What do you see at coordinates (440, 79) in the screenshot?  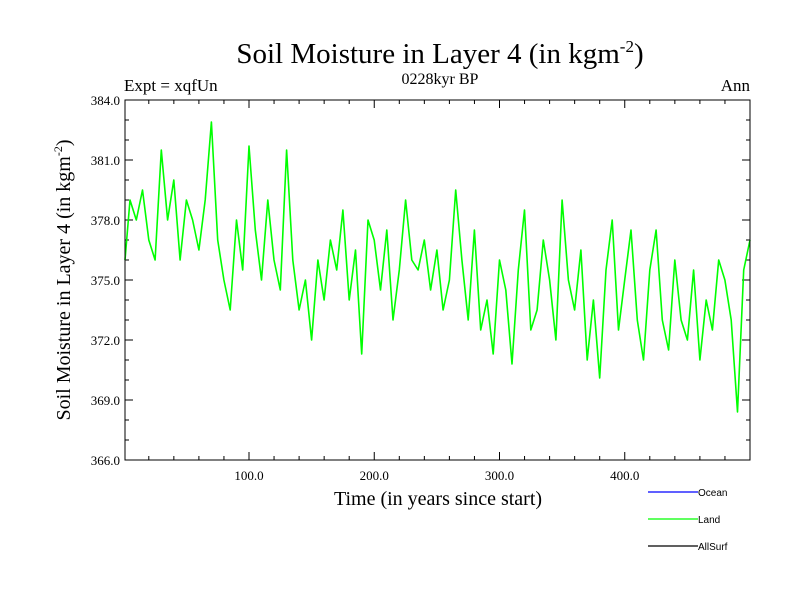 I see `chart-subtitle: 0228kyr BP` at bounding box center [440, 79].